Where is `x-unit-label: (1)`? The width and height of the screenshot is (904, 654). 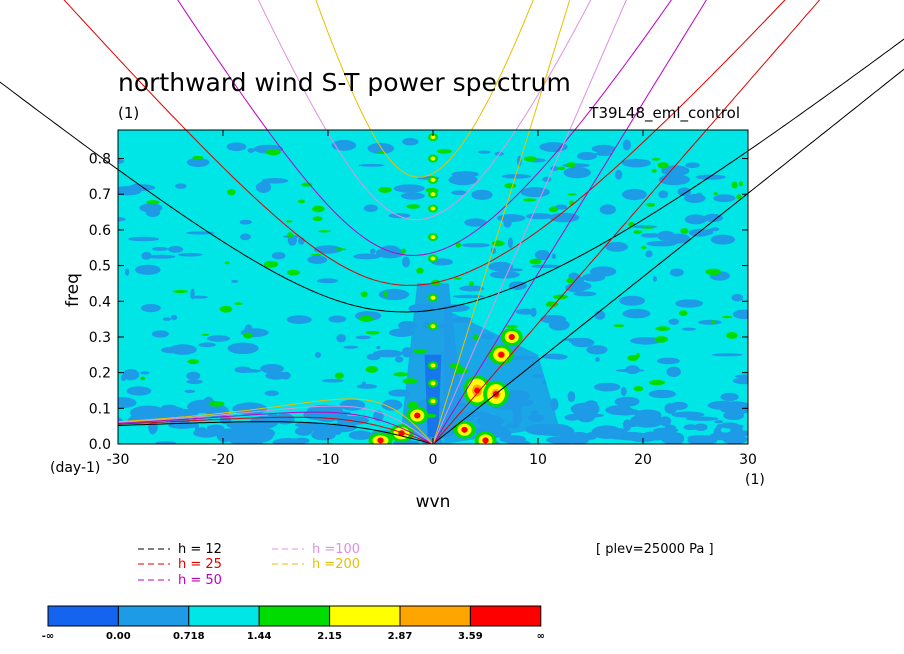 x-unit-label: (1) is located at coordinates (755, 480).